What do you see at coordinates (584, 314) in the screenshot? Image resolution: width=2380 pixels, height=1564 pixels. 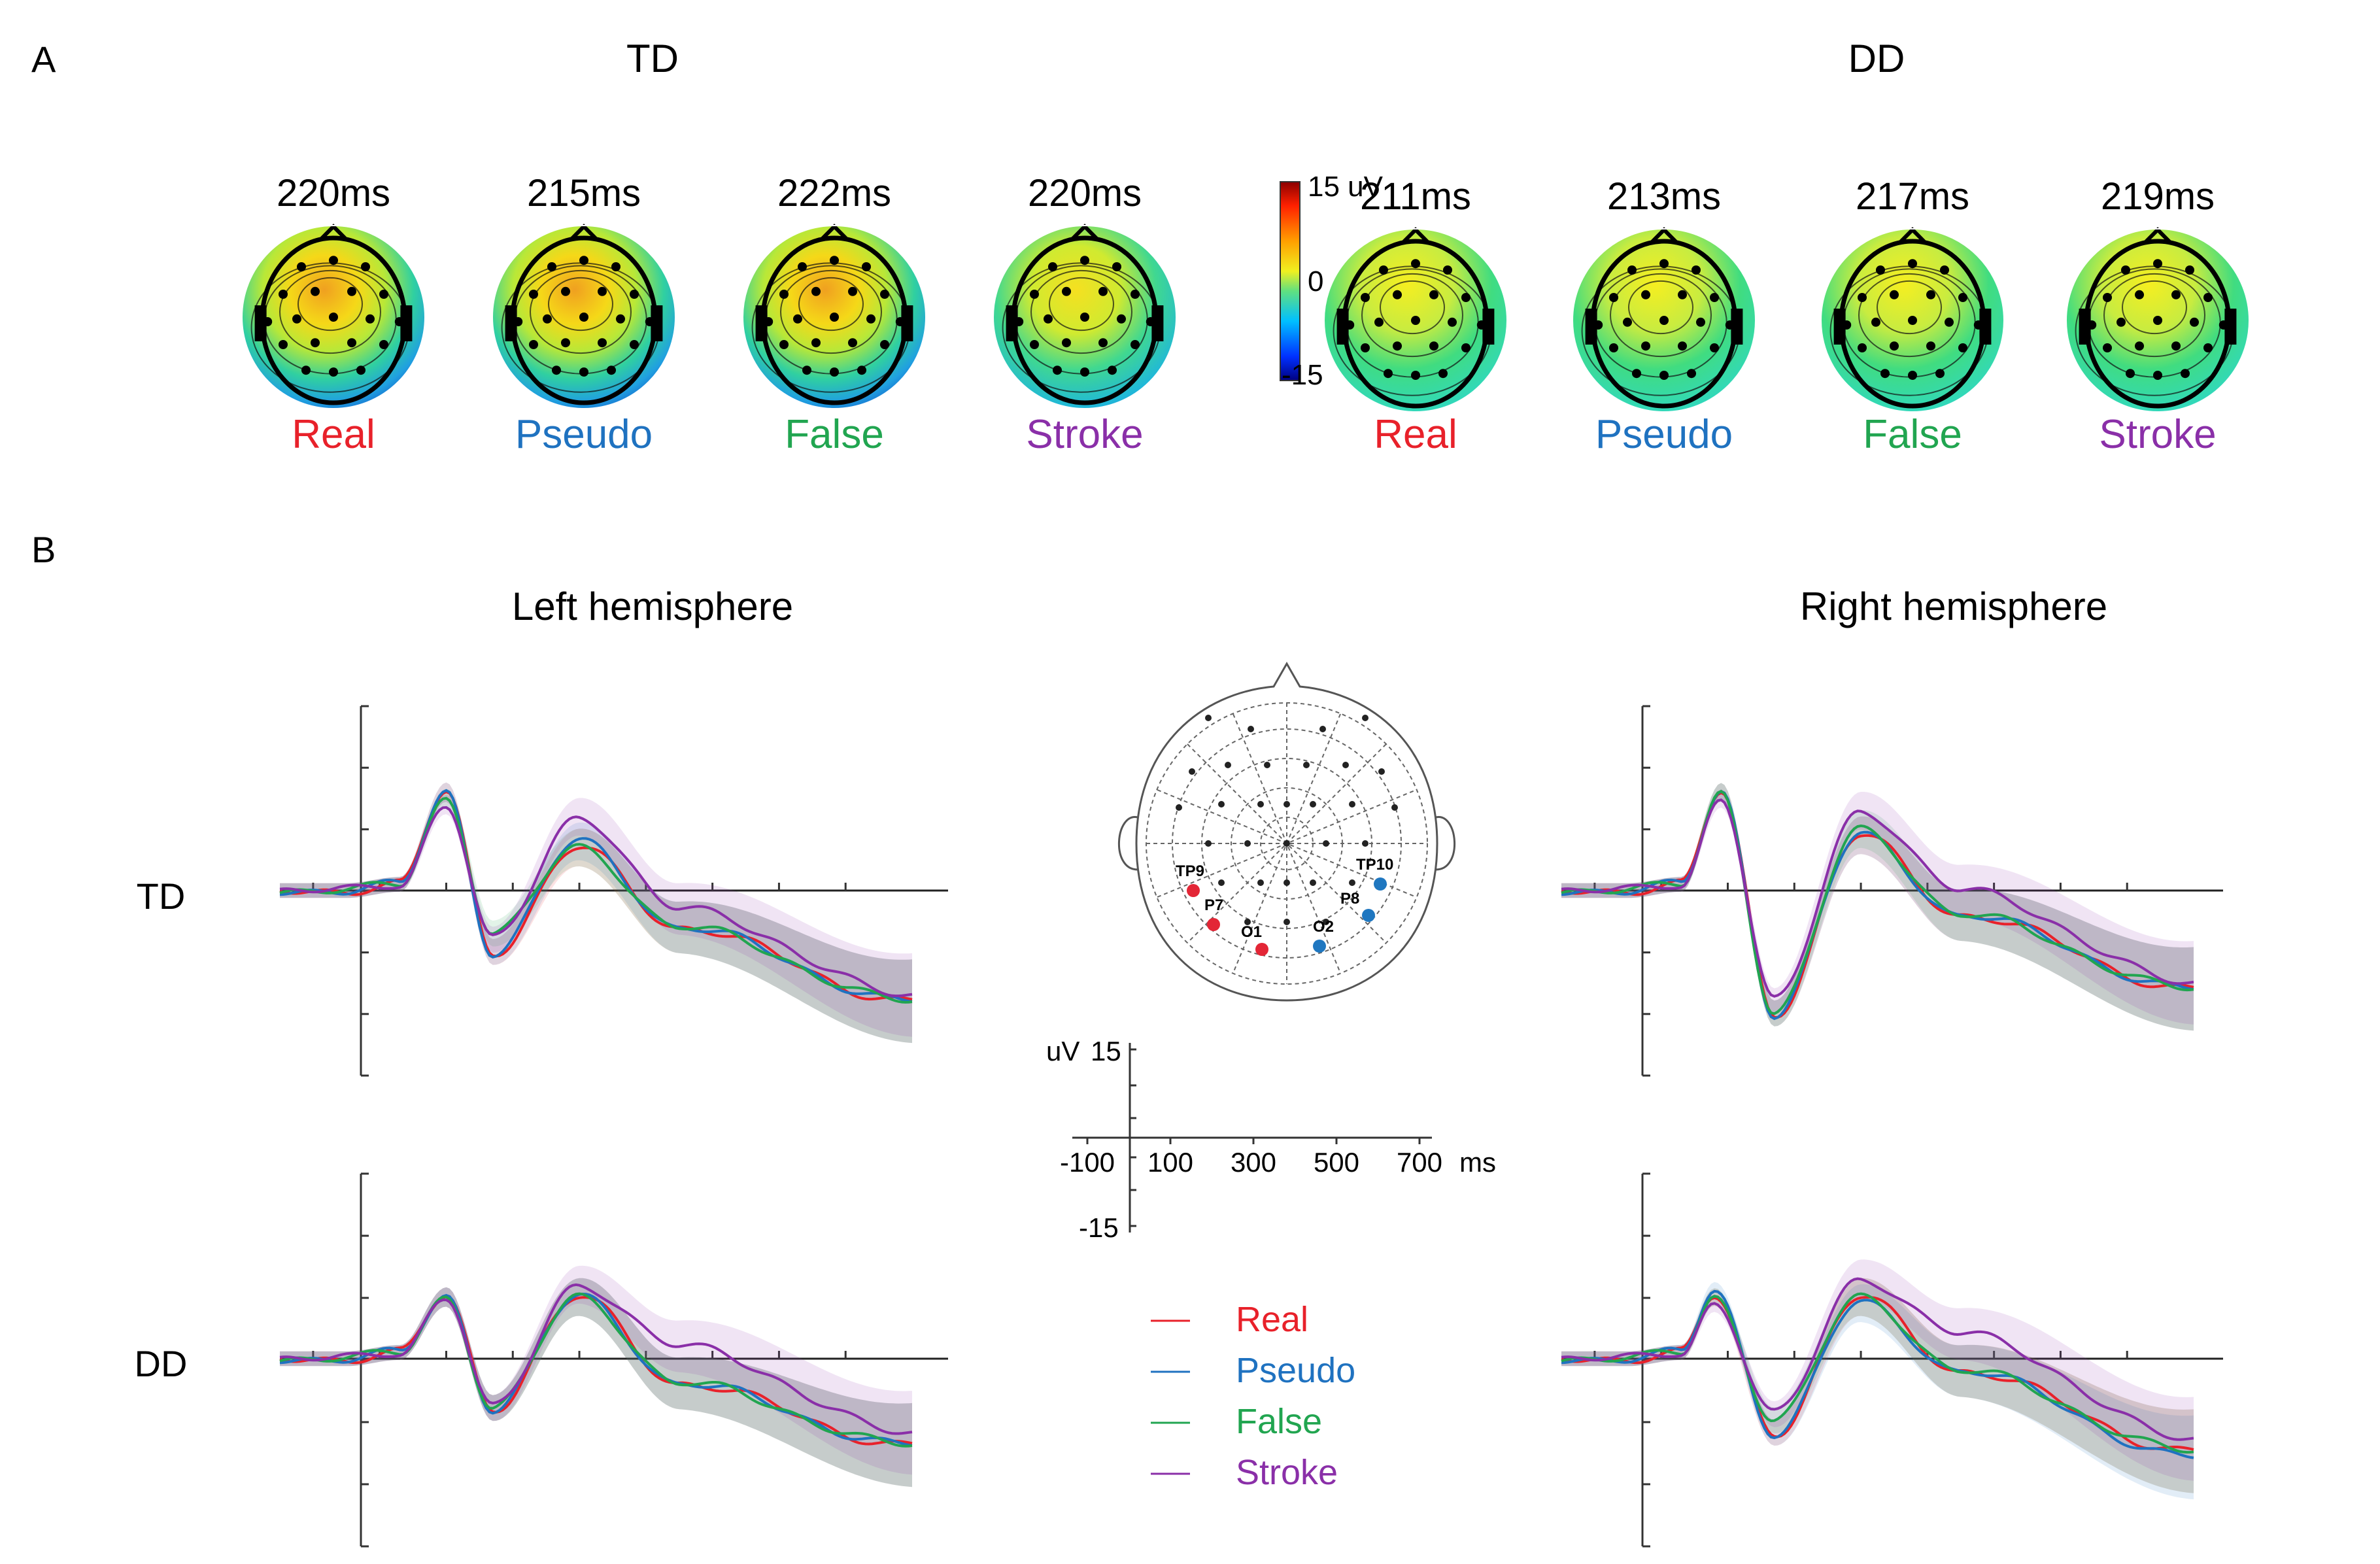 I see `topomap-td-pseudo: 215ms Pseudo` at bounding box center [584, 314].